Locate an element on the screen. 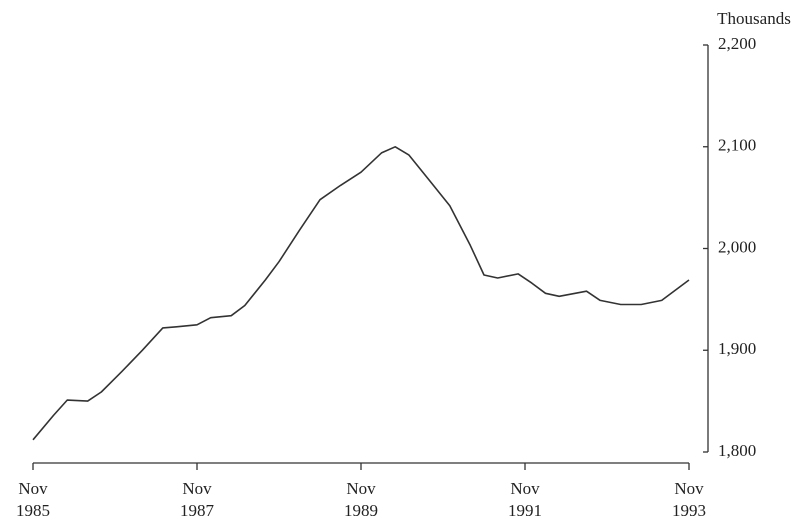  y-tick-label: 1,900 is located at coordinates (737, 348).